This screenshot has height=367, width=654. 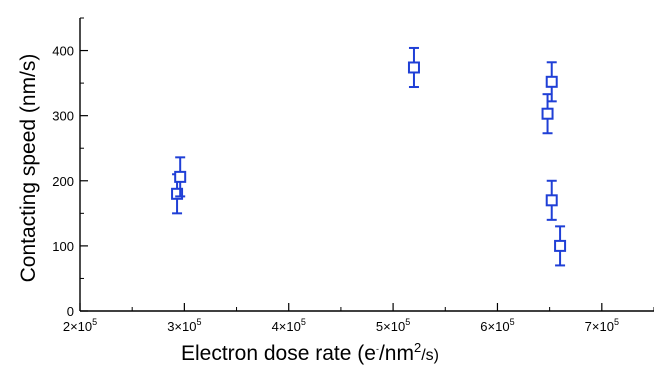 I want to click on x-tick-label: 5×10⁵, so click(x=393, y=325).